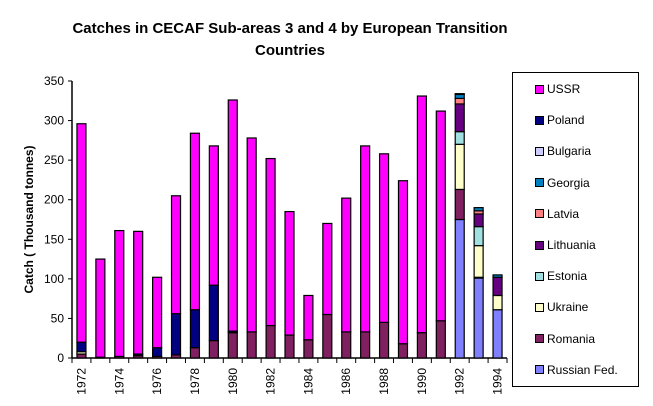 The image size is (653, 406). I want to click on bar-segment-ussr-1983, so click(289, 273).